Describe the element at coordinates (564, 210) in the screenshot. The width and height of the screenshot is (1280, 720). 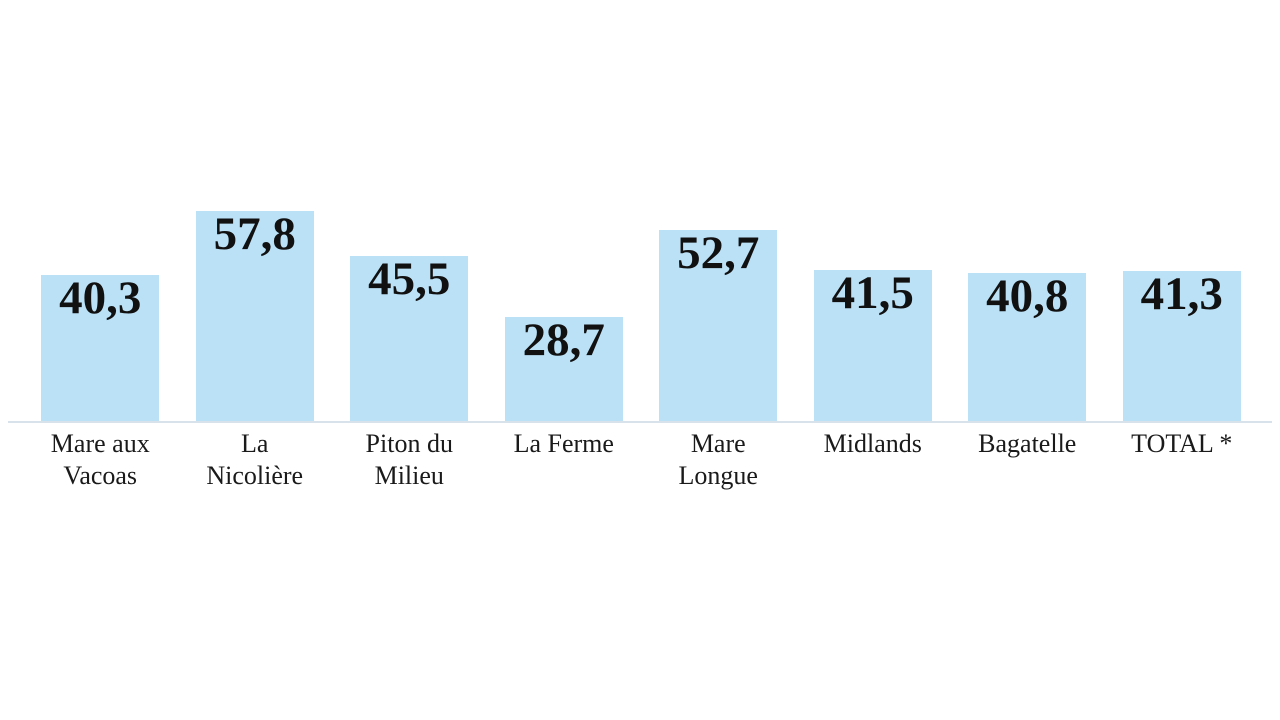
I see `bar-group: 28,7` at that location.